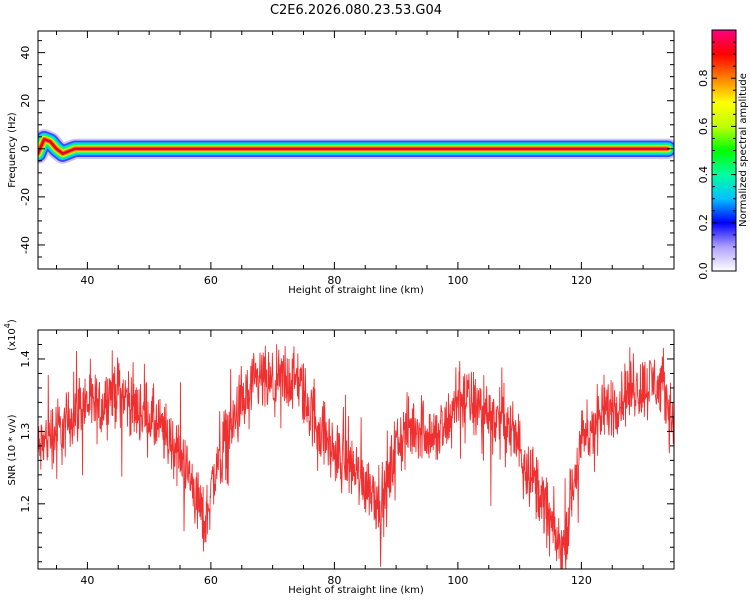 The image size is (750, 600). Describe the element at coordinates (25, 148) in the screenshot. I see `spectrogram-y-tick-label: 0` at that location.